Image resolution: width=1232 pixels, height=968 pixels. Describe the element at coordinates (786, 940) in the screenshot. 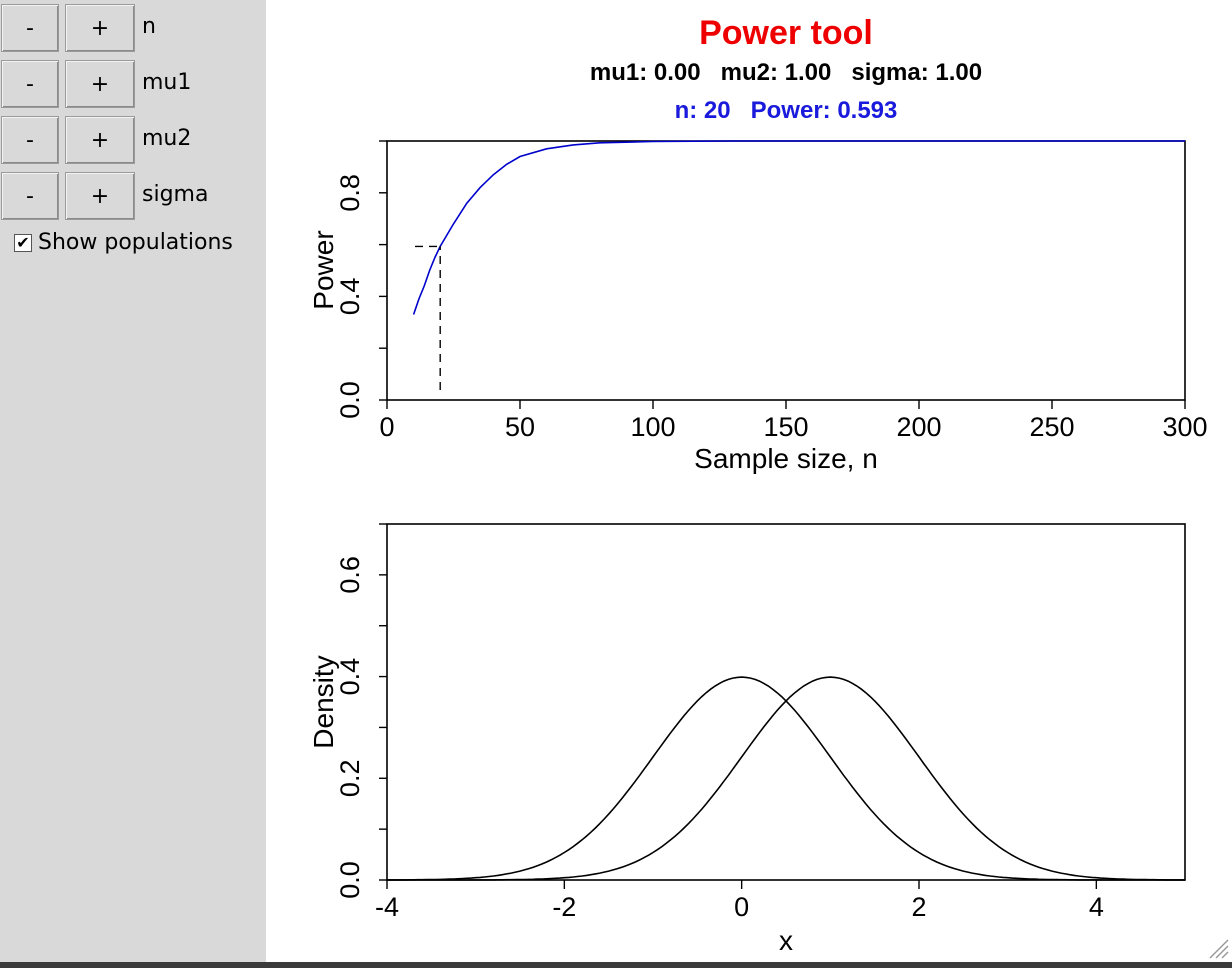

I see `x-axis-label: x` at that location.